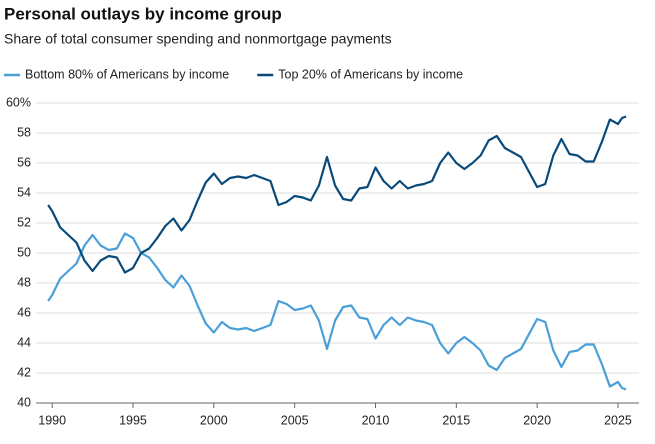 The width and height of the screenshot is (655, 444). What do you see at coordinates (24, 342) in the screenshot?
I see `y-tick-label: 44` at bounding box center [24, 342].